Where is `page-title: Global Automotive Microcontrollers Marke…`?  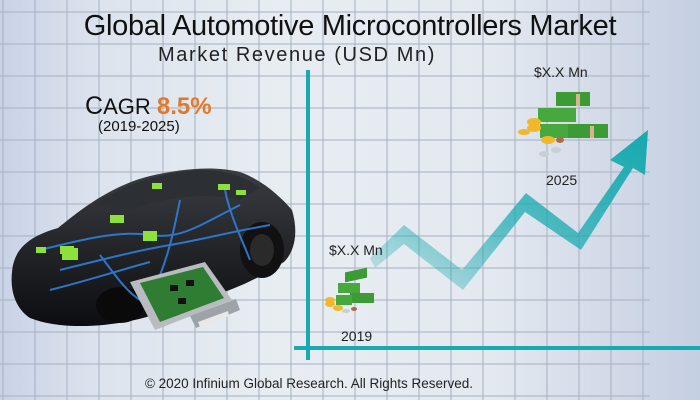
page-title: Global Automotive Microcontrollers Marke… is located at coordinates (350, 26).